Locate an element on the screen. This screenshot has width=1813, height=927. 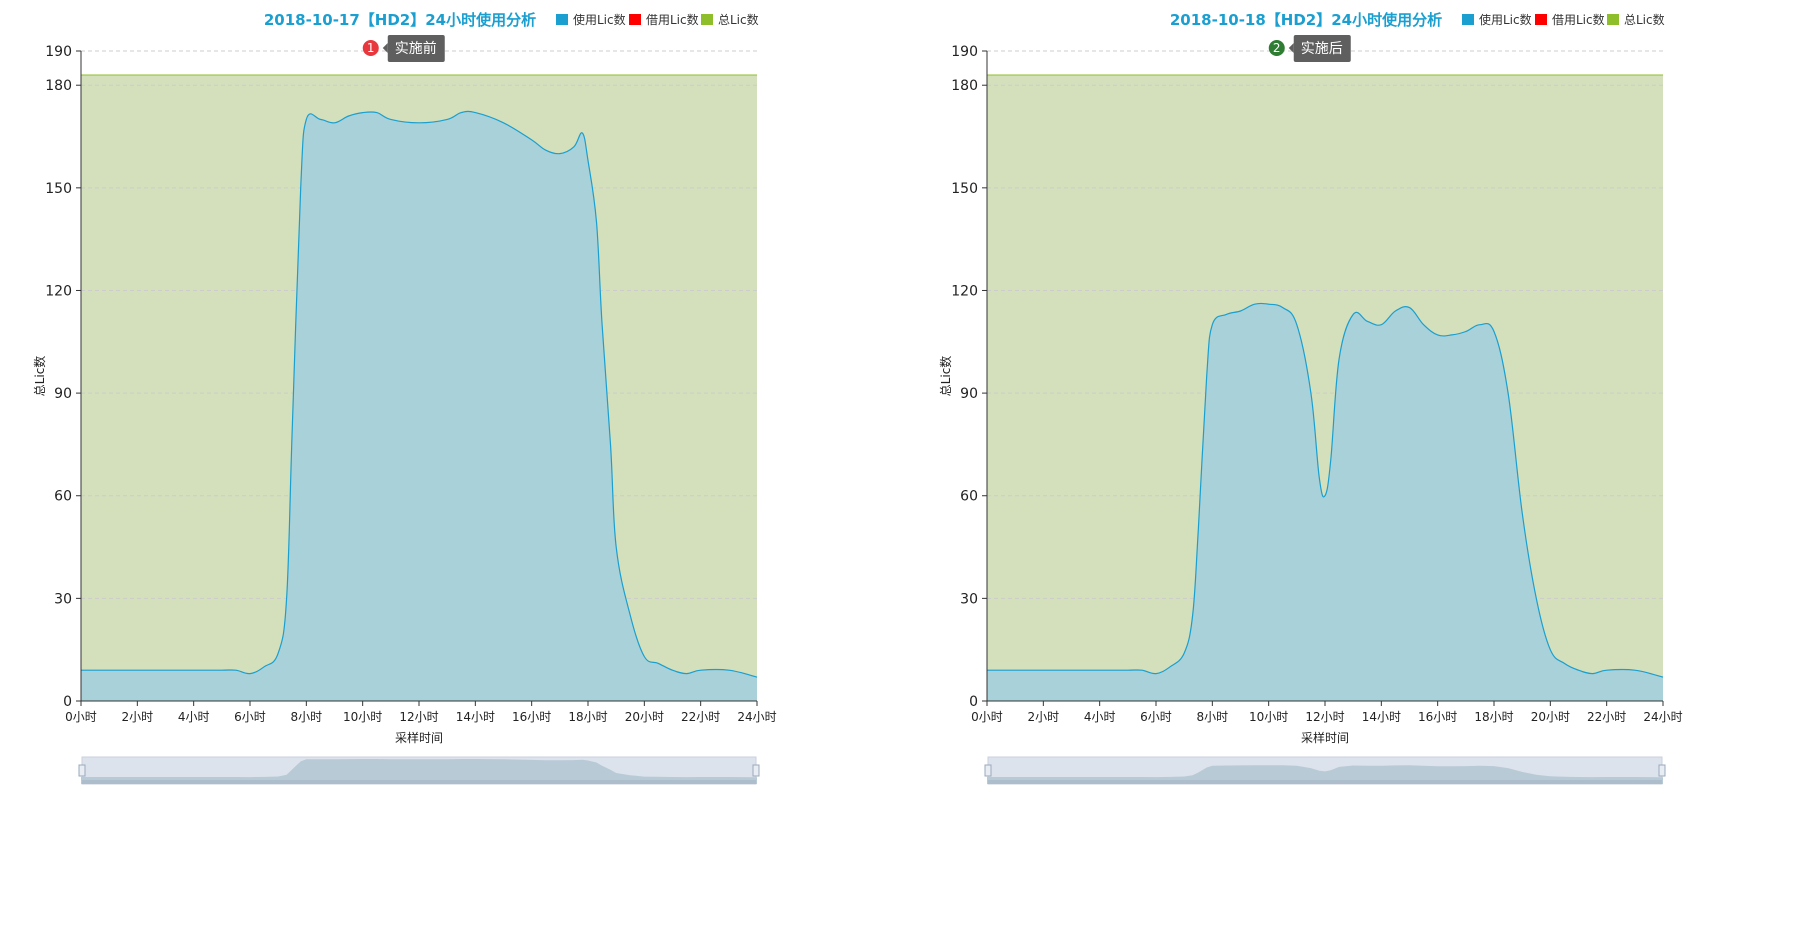
annotation-tooltip-text: 实施前 is located at coordinates (416, 48).